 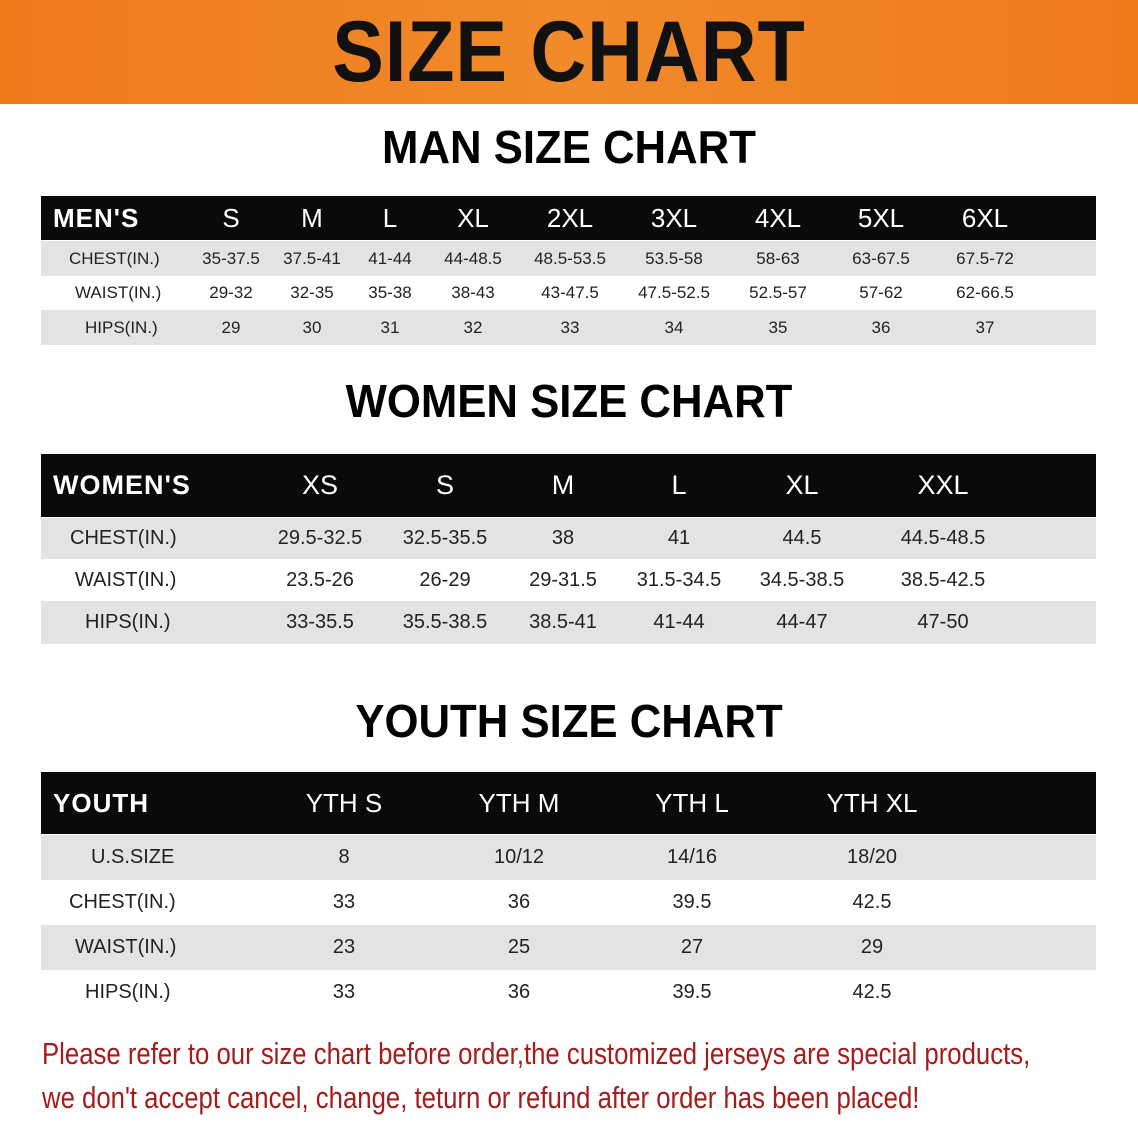 What do you see at coordinates (872, 802) in the screenshot?
I see `size-header-cell: YTH XL` at bounding box center [872, 802].